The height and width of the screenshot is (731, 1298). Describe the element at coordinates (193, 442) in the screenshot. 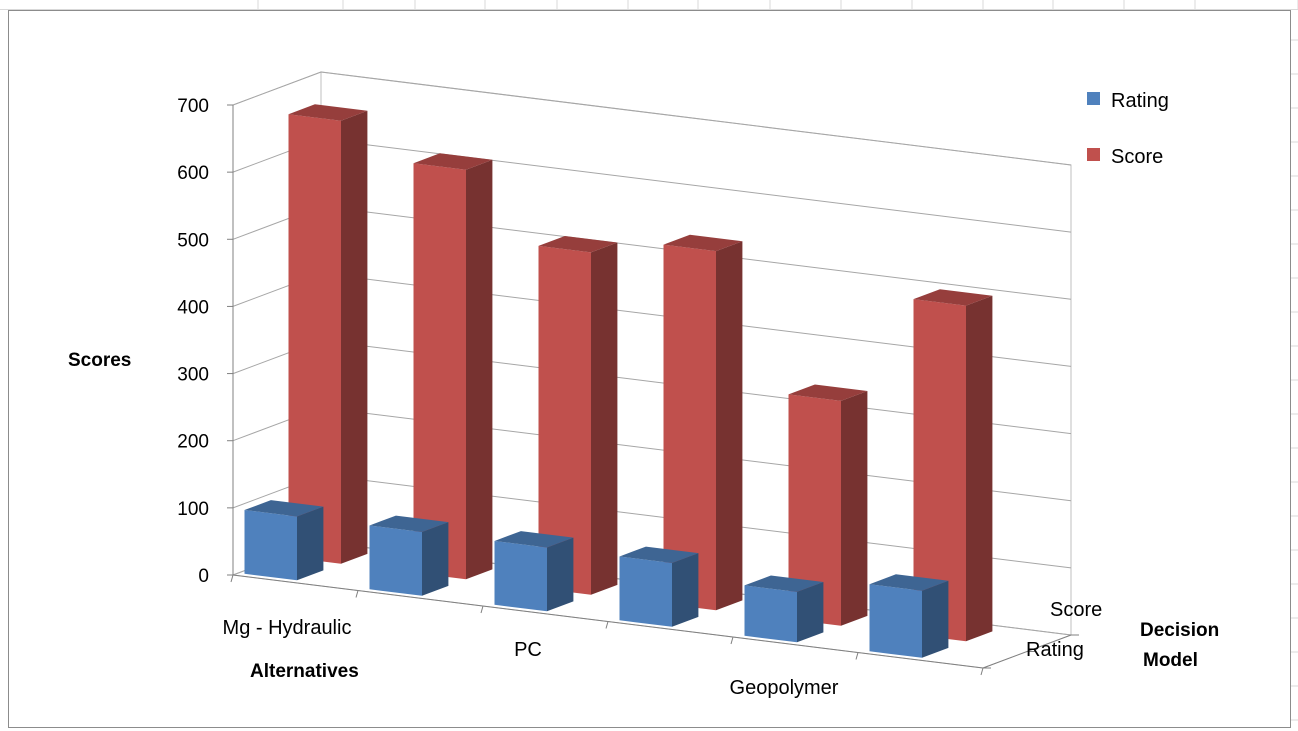

I see `y-tick-label: 200` at that location.